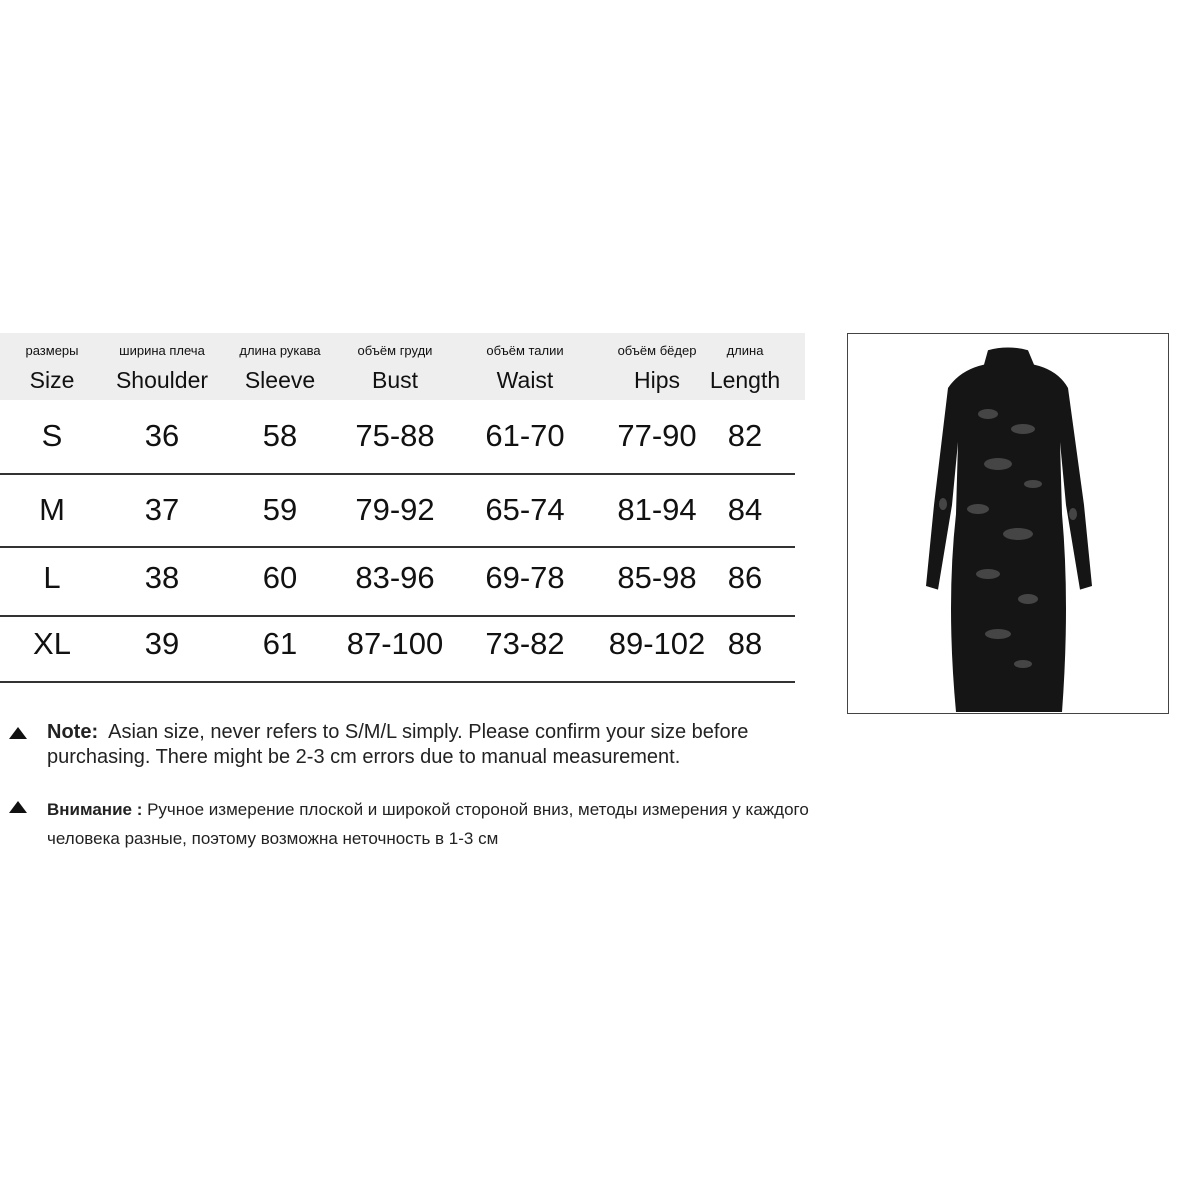  I want to click on table-cell: 60, so click(280, 577).